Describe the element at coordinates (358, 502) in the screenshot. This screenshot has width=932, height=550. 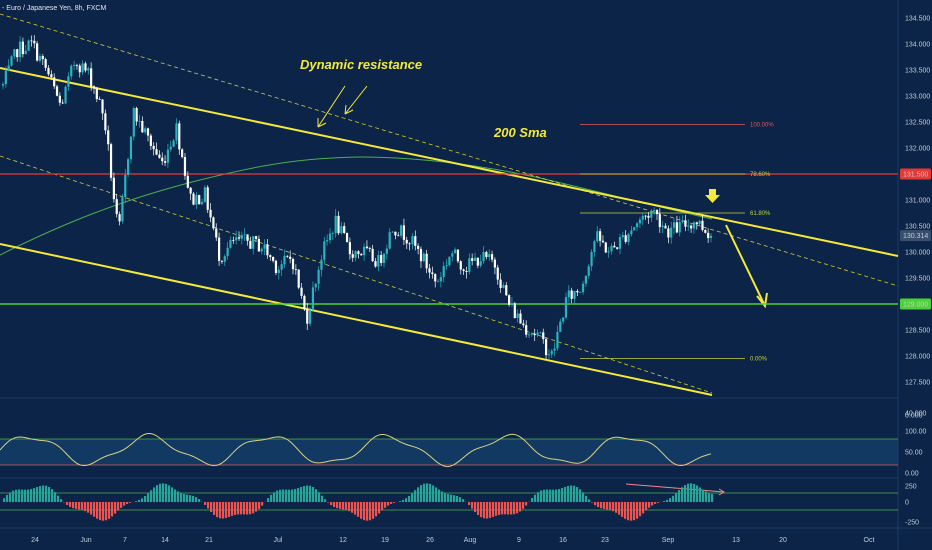
I see `histogram-layer` at that location.